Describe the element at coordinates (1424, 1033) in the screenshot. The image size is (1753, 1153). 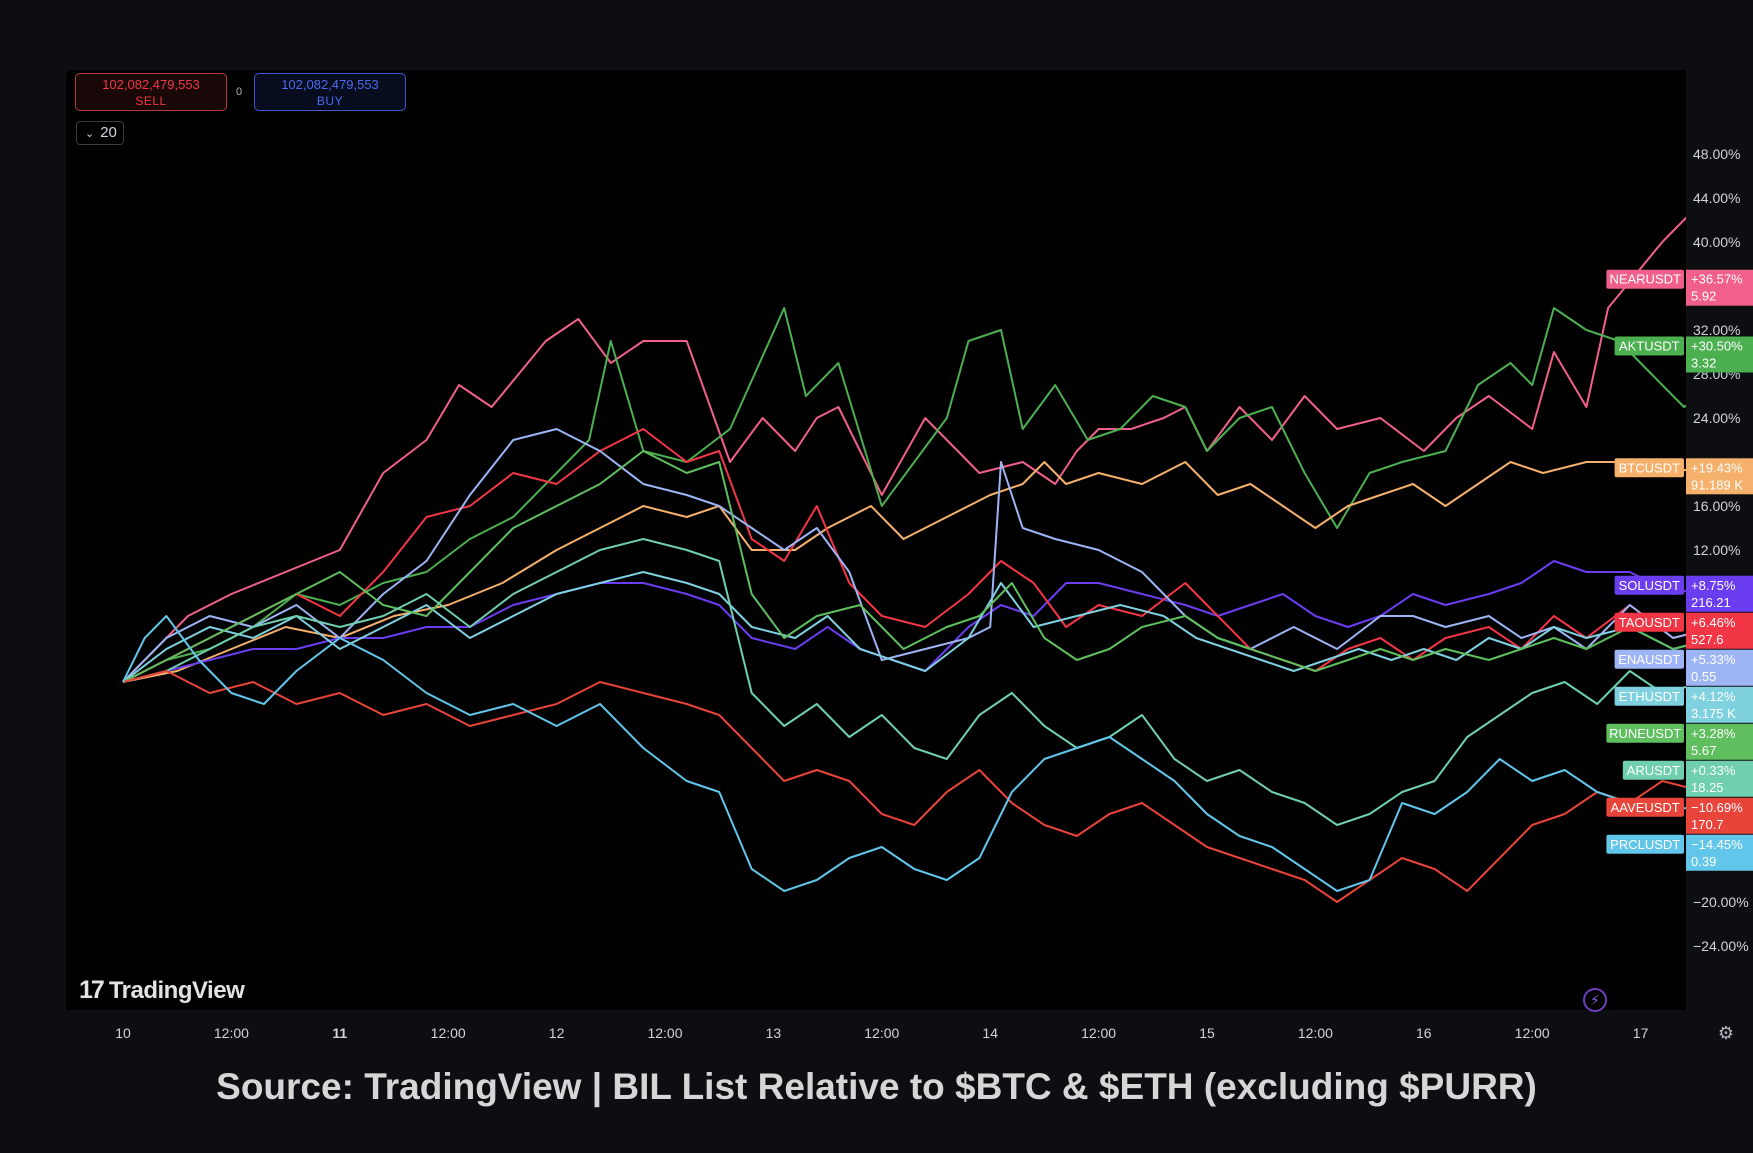
I see `x-tick-label: 16` at that location.